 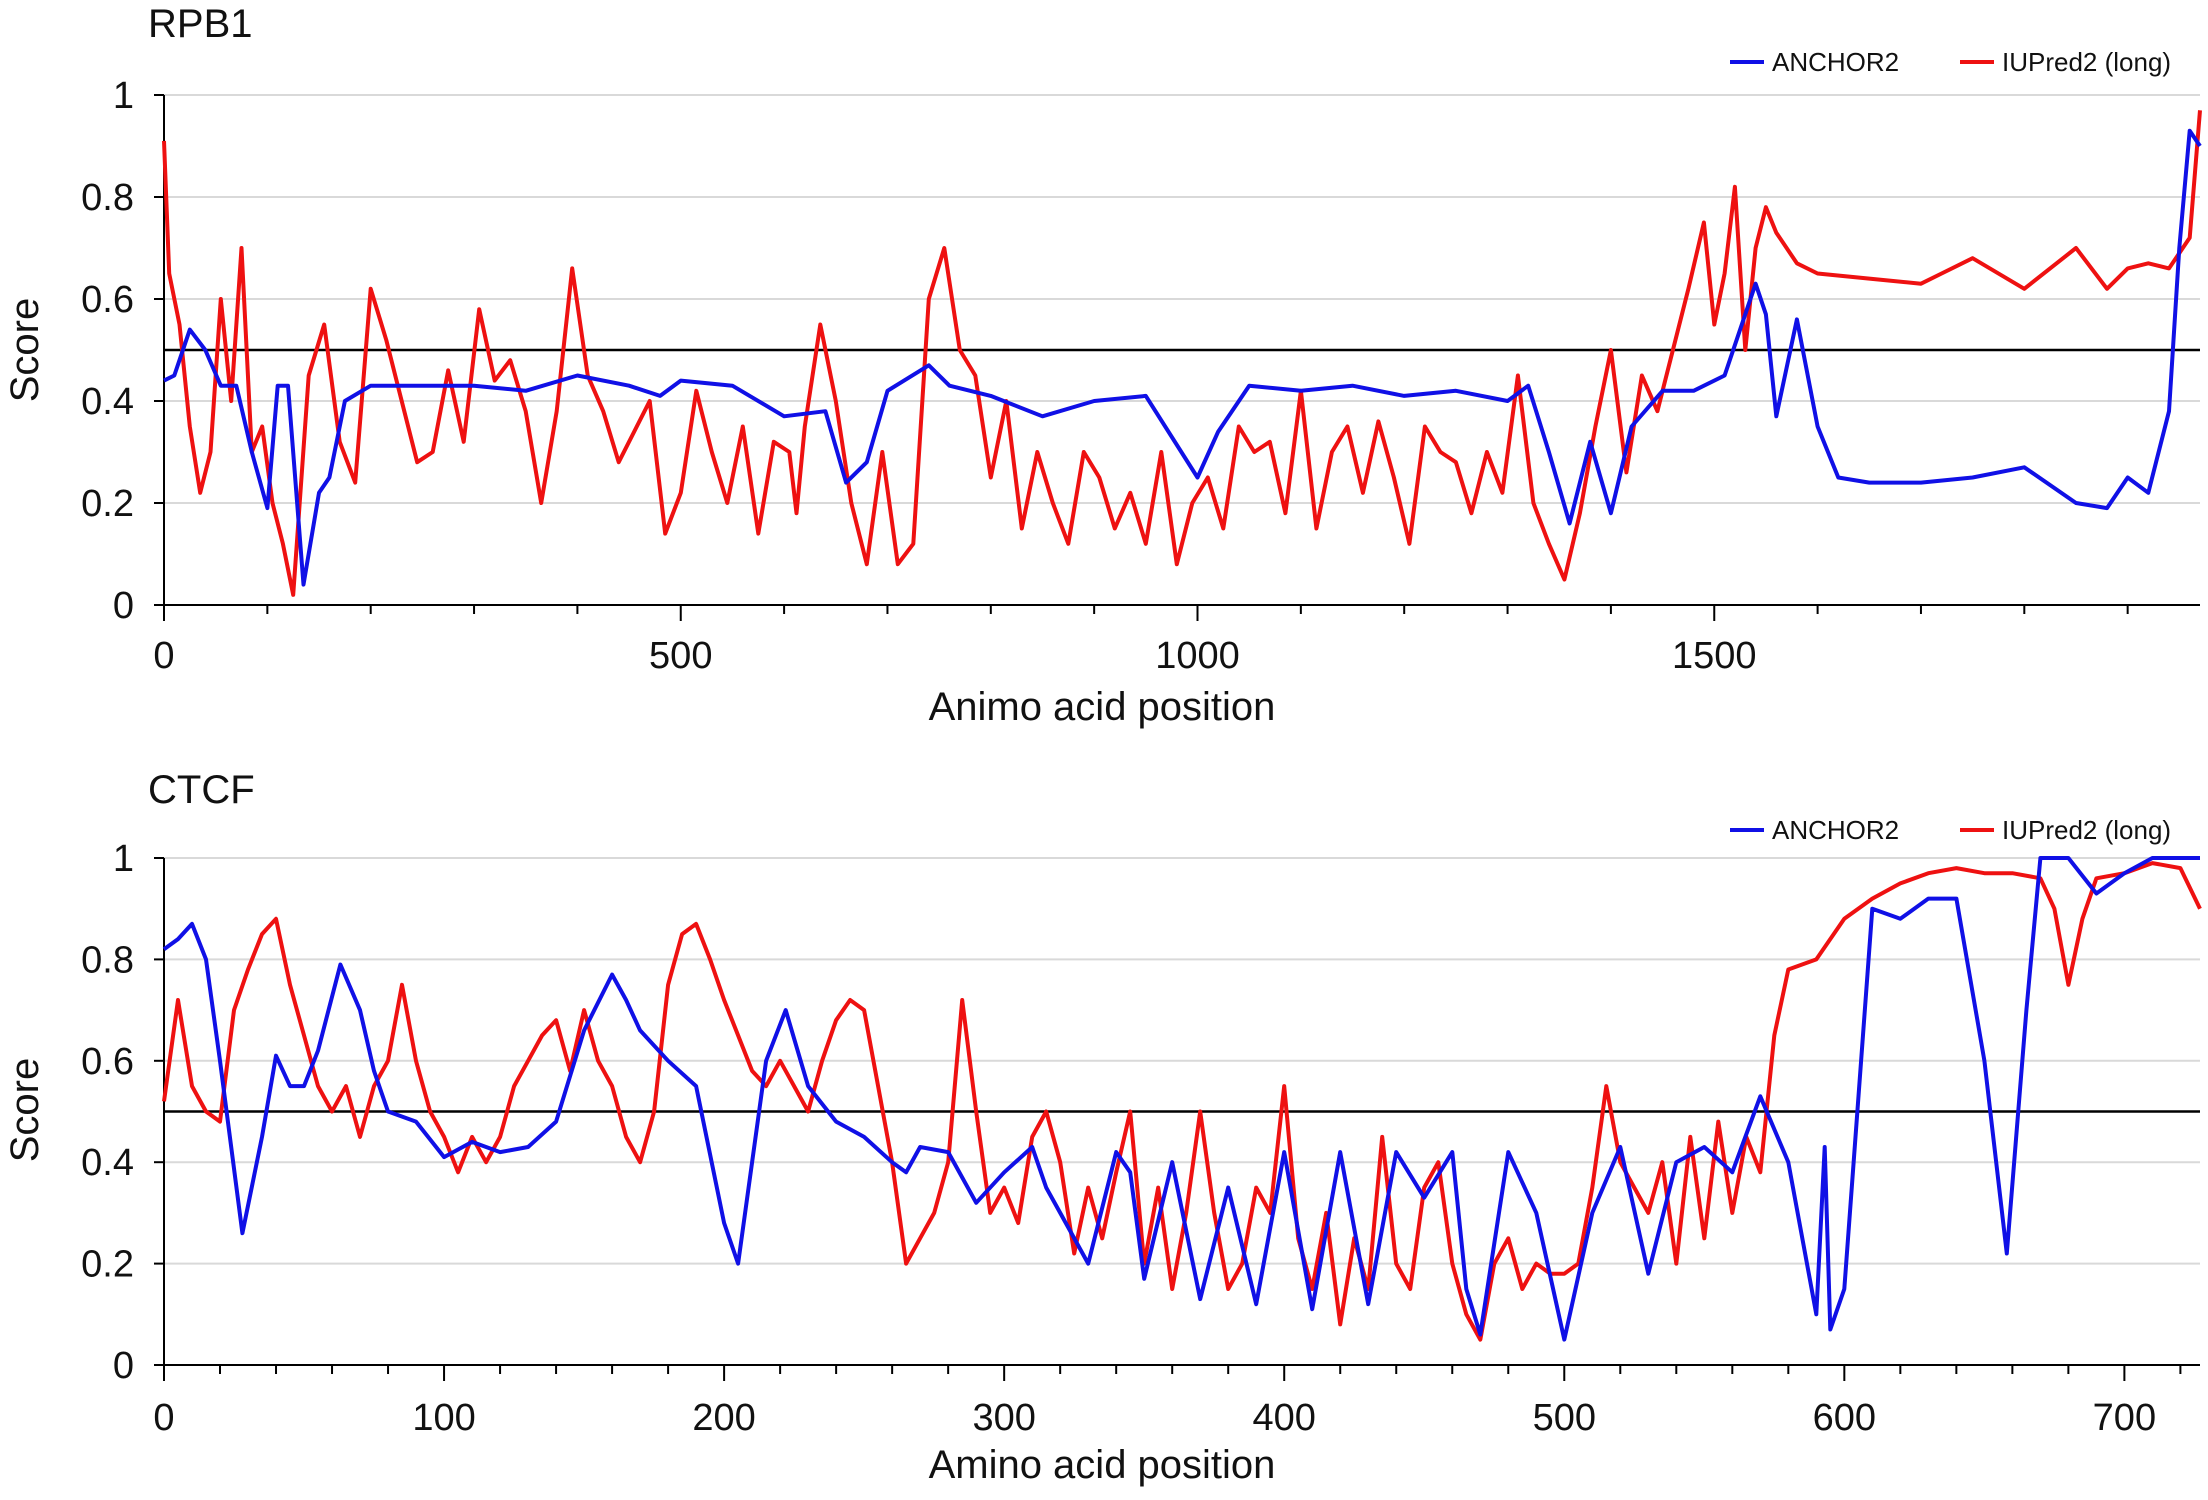 I want to click on ctcf-ytick-label-1: 0.2, so click(x=107, y=1265).